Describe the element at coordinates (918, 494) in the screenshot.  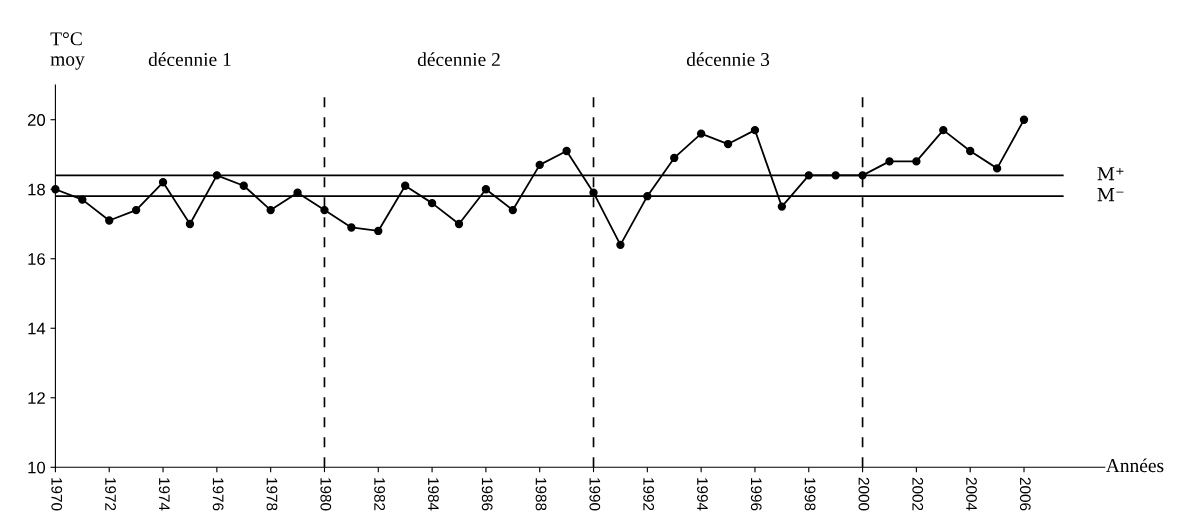
I see `x-tick-label: 2002` at that location.